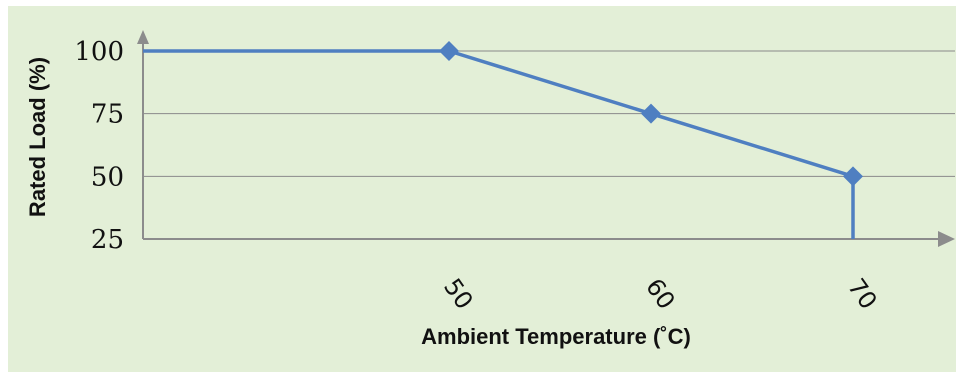 This screenshot has height=378, width=961. Describe the element at coordinates (143, 37) in the screenshot. I see `y-axis-arrow-icon` at that location.